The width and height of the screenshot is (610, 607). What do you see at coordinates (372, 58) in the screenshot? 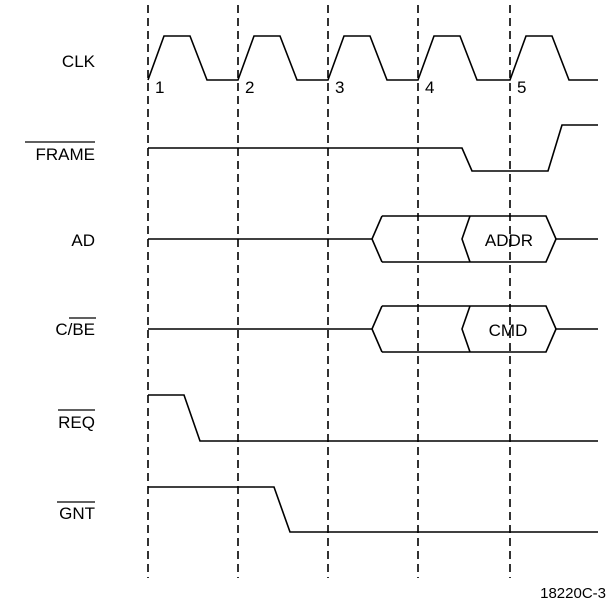
I see `clk-waveform` at bounding box center [372, 58].